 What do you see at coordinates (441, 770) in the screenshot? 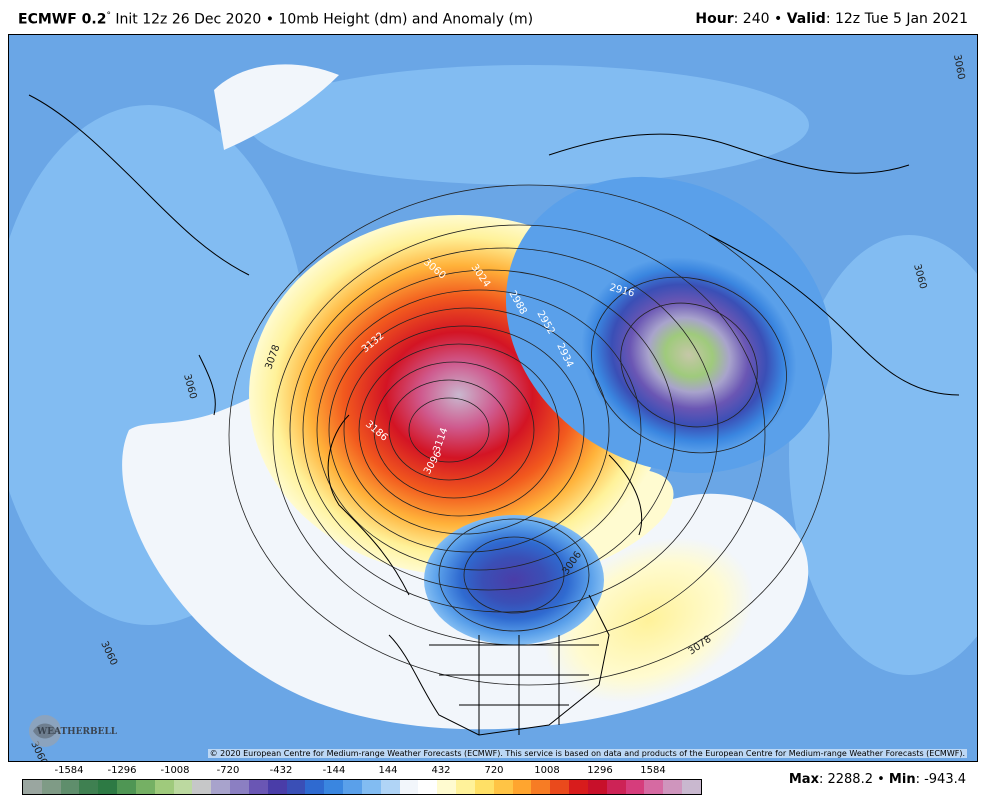
I see `colorbar-tick: 432` at bounding box center [441, 770].